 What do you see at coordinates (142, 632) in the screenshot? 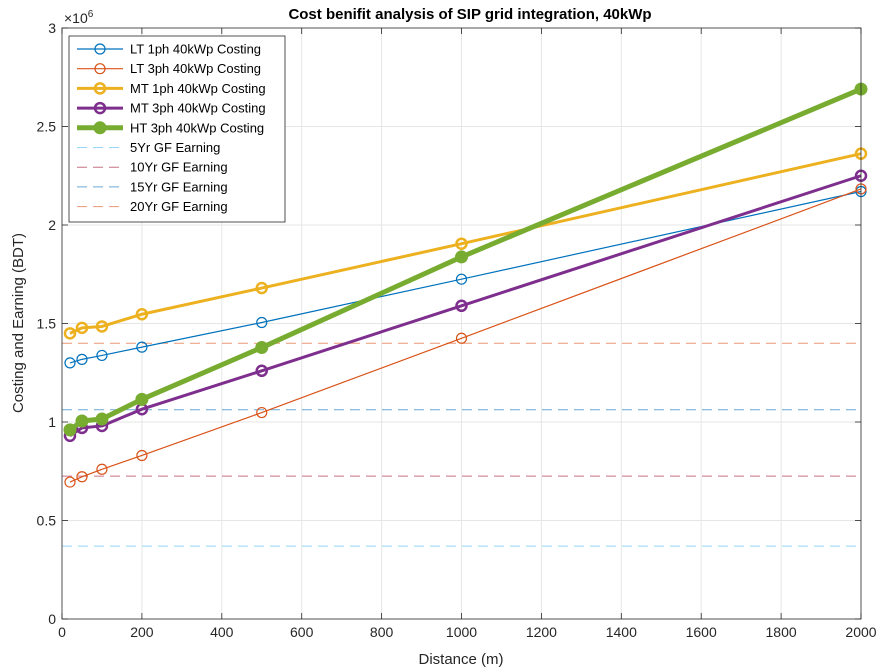
I see `x-tick-label: 200` at bounding box center [142, 632].